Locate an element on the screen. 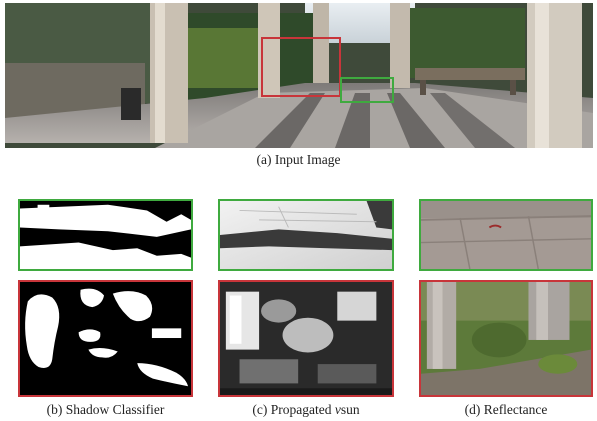 The image size is (597, 421). shadow-classifier-red-crop is located at coordinates (105, 338).